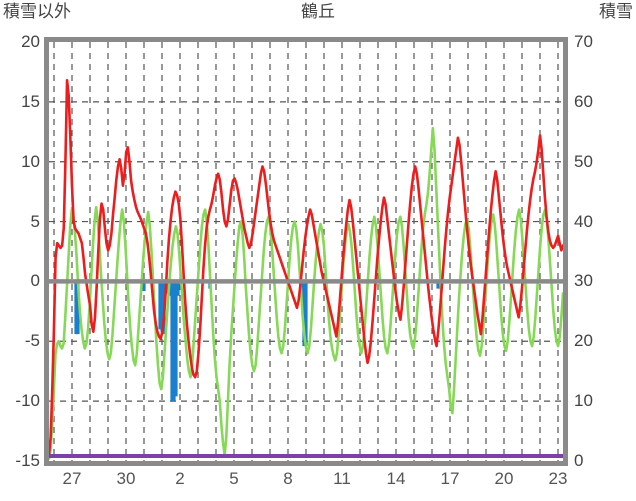 This screenshot has height=501, width=636. I want to click on zero-line-layer, so click(306, 281).